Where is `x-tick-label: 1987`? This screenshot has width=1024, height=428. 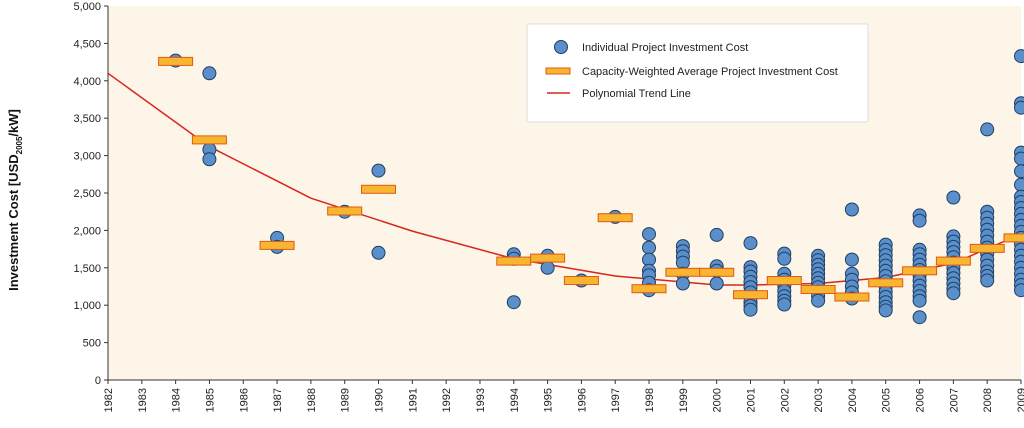 x-tick-label: 1987 is located at coordinates (278, 400).